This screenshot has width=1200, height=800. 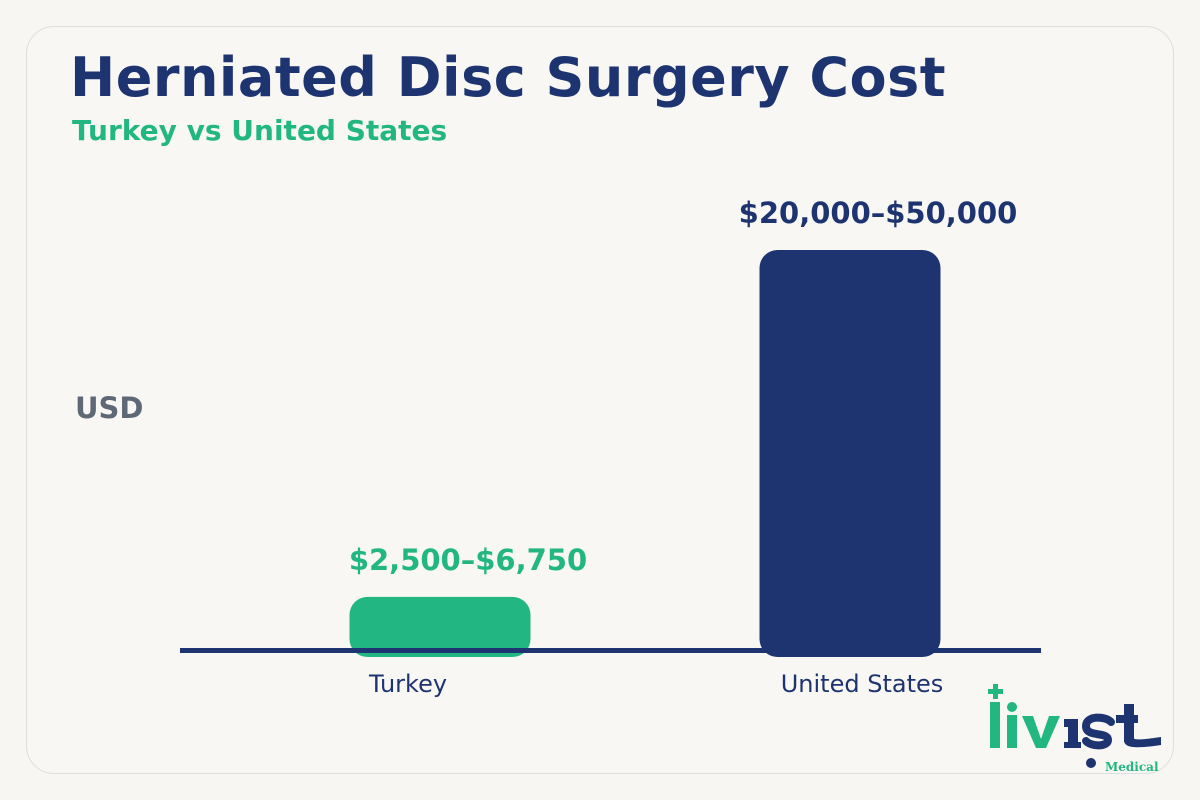 I want to click on data-label: $20,000–$50,000, so click(x=878, y=213).